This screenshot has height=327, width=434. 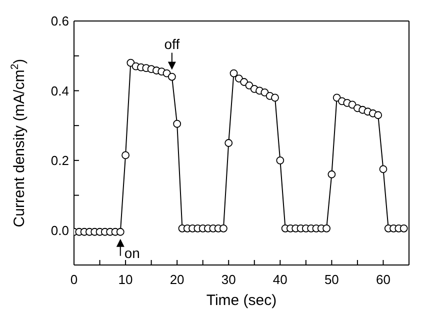 I want to click on x-tick-label: 30, so click(x=228, y=279).